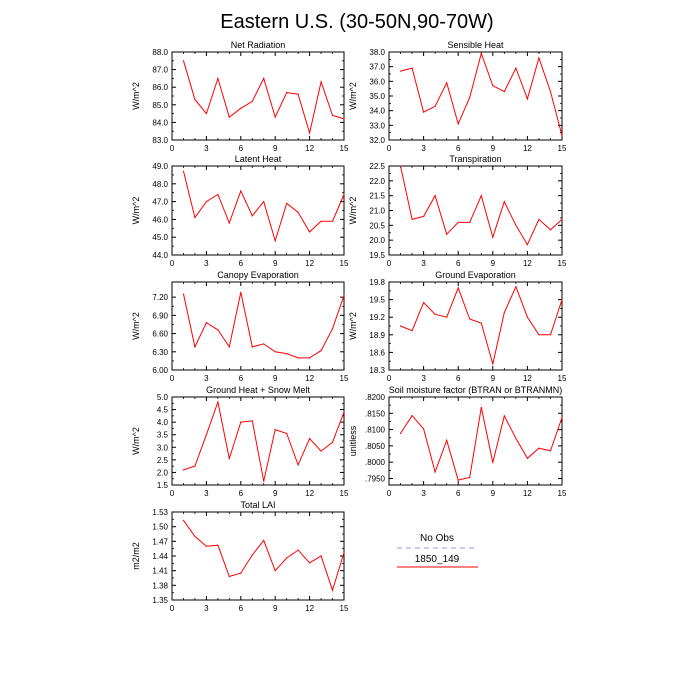  What do you see at coordinates (353, 326) in the screenshot?
I see `y-axis-label: W/m^2` at bounding box center [353, 326].